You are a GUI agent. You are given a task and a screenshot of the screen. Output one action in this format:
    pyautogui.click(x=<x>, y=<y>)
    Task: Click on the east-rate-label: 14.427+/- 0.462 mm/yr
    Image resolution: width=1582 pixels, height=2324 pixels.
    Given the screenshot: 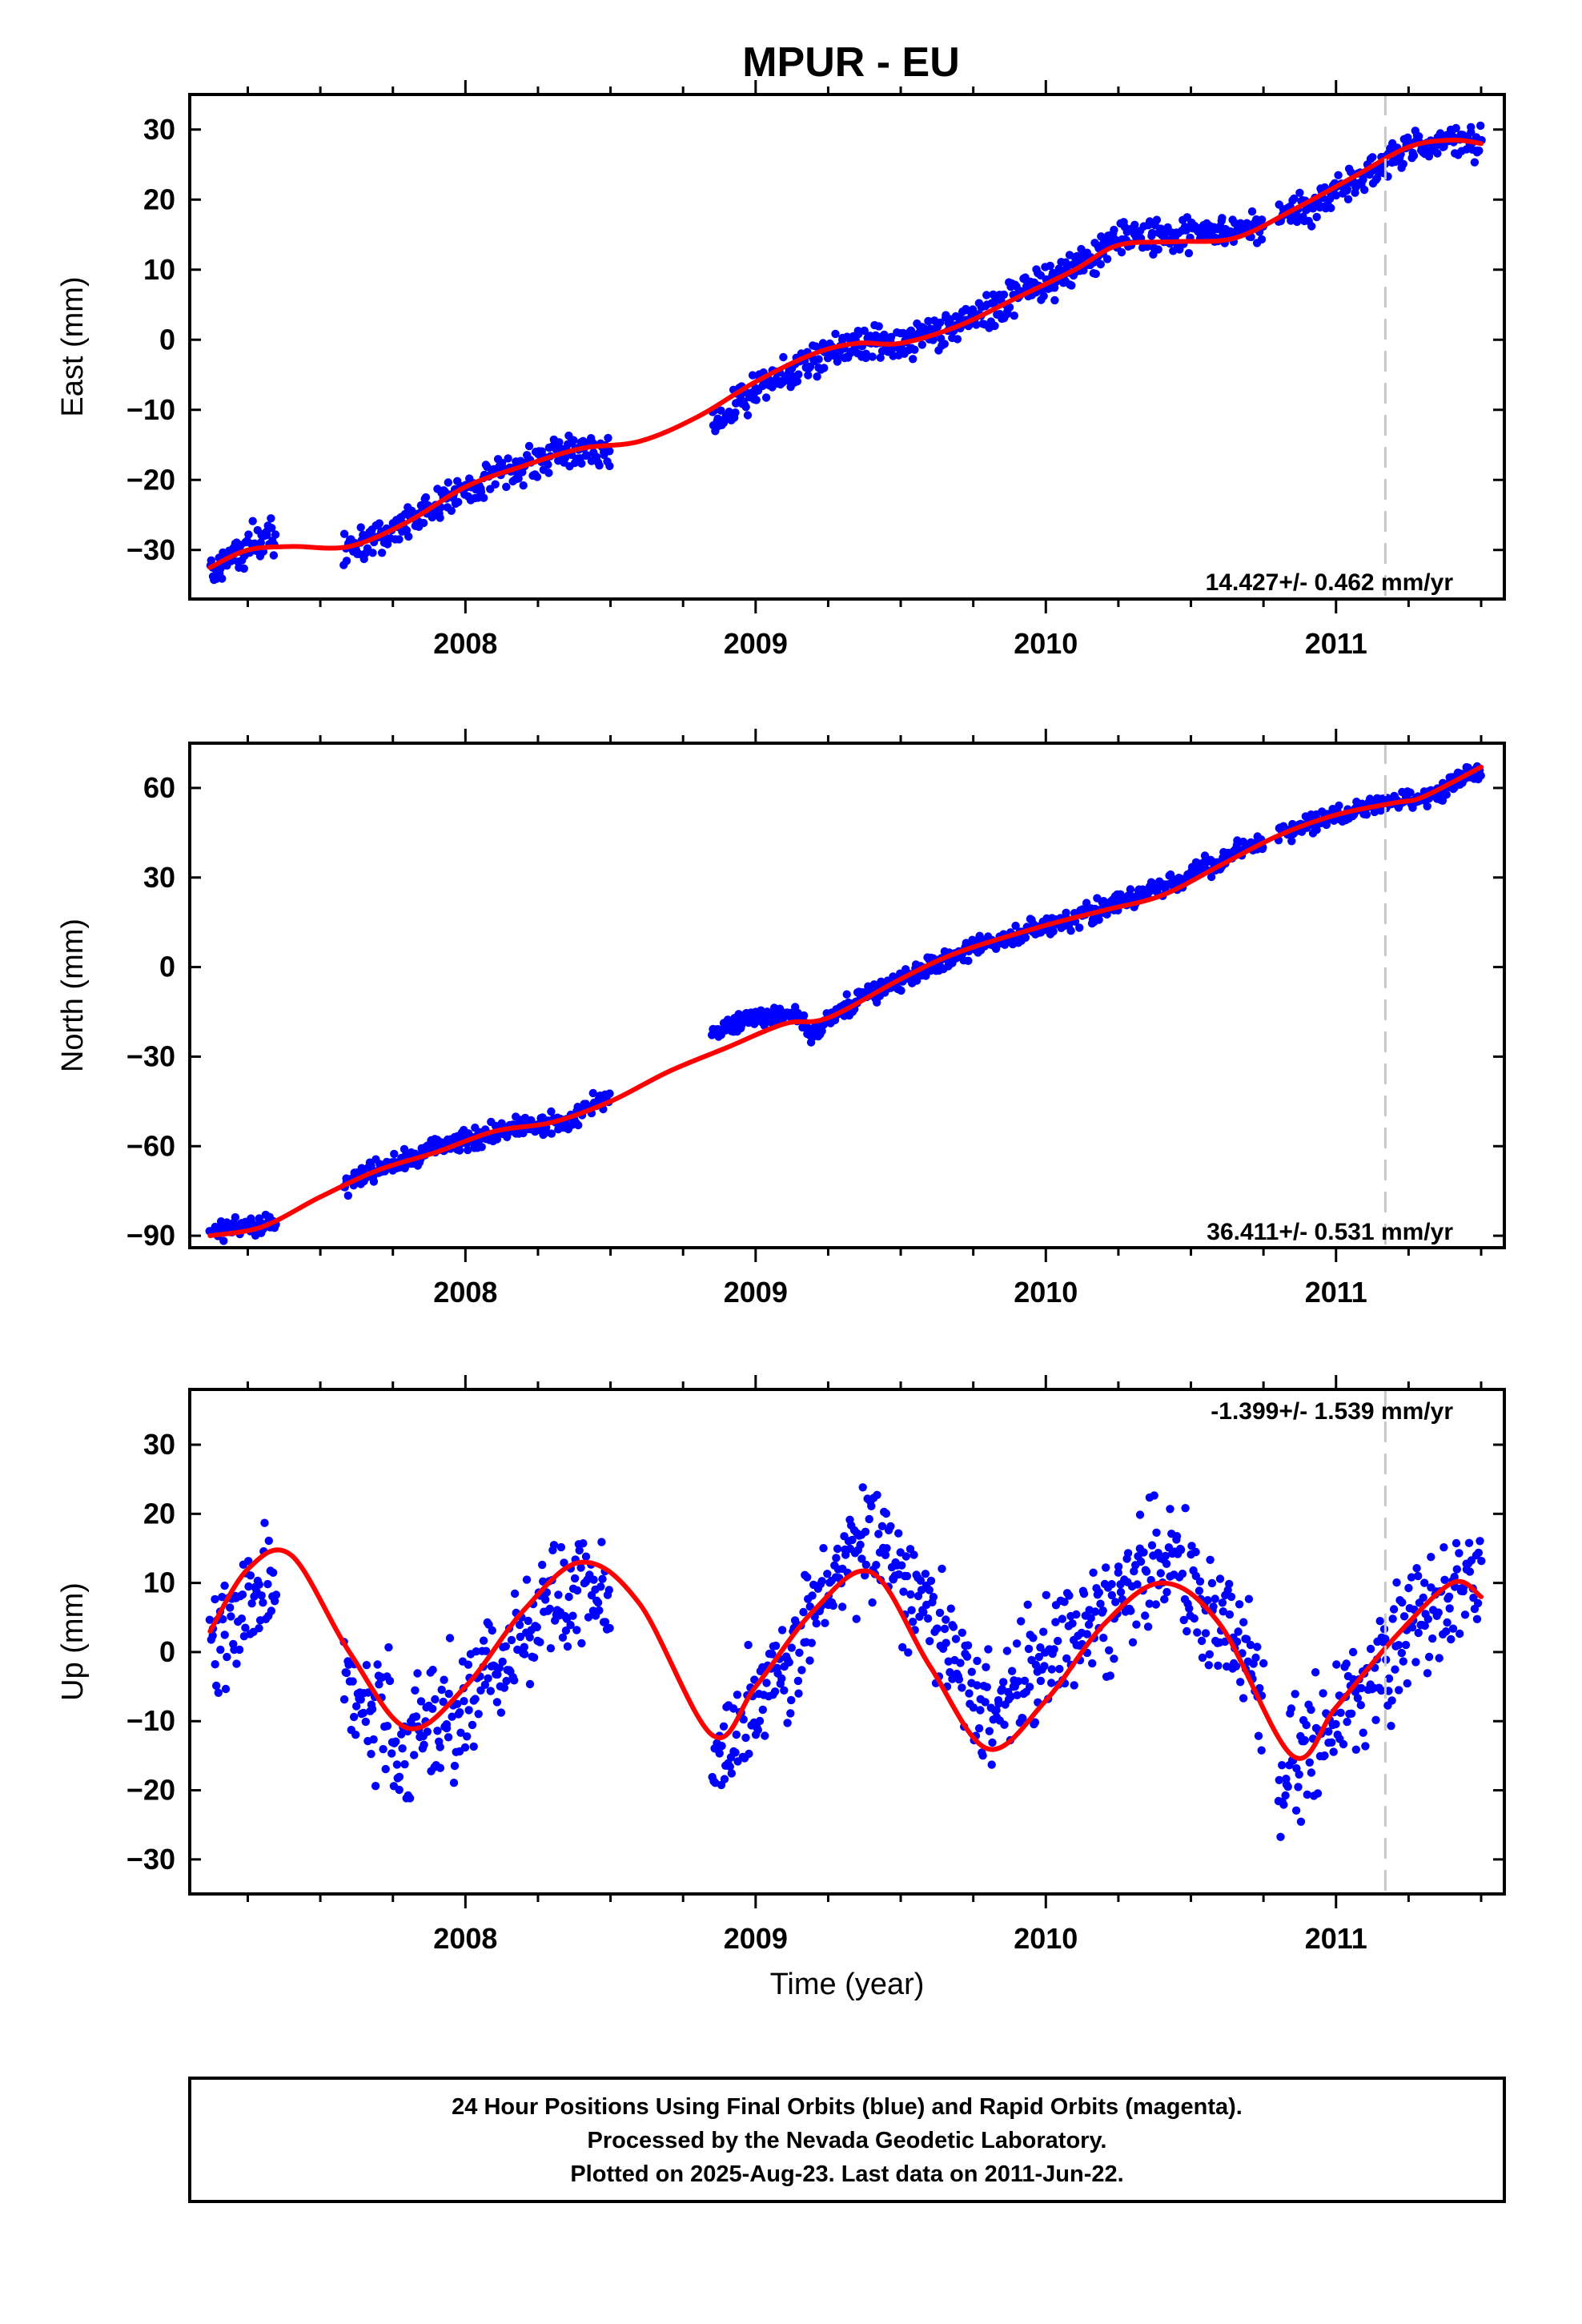 What is the action you would take?
    pyautogui.click(x=1330, y=582)
    